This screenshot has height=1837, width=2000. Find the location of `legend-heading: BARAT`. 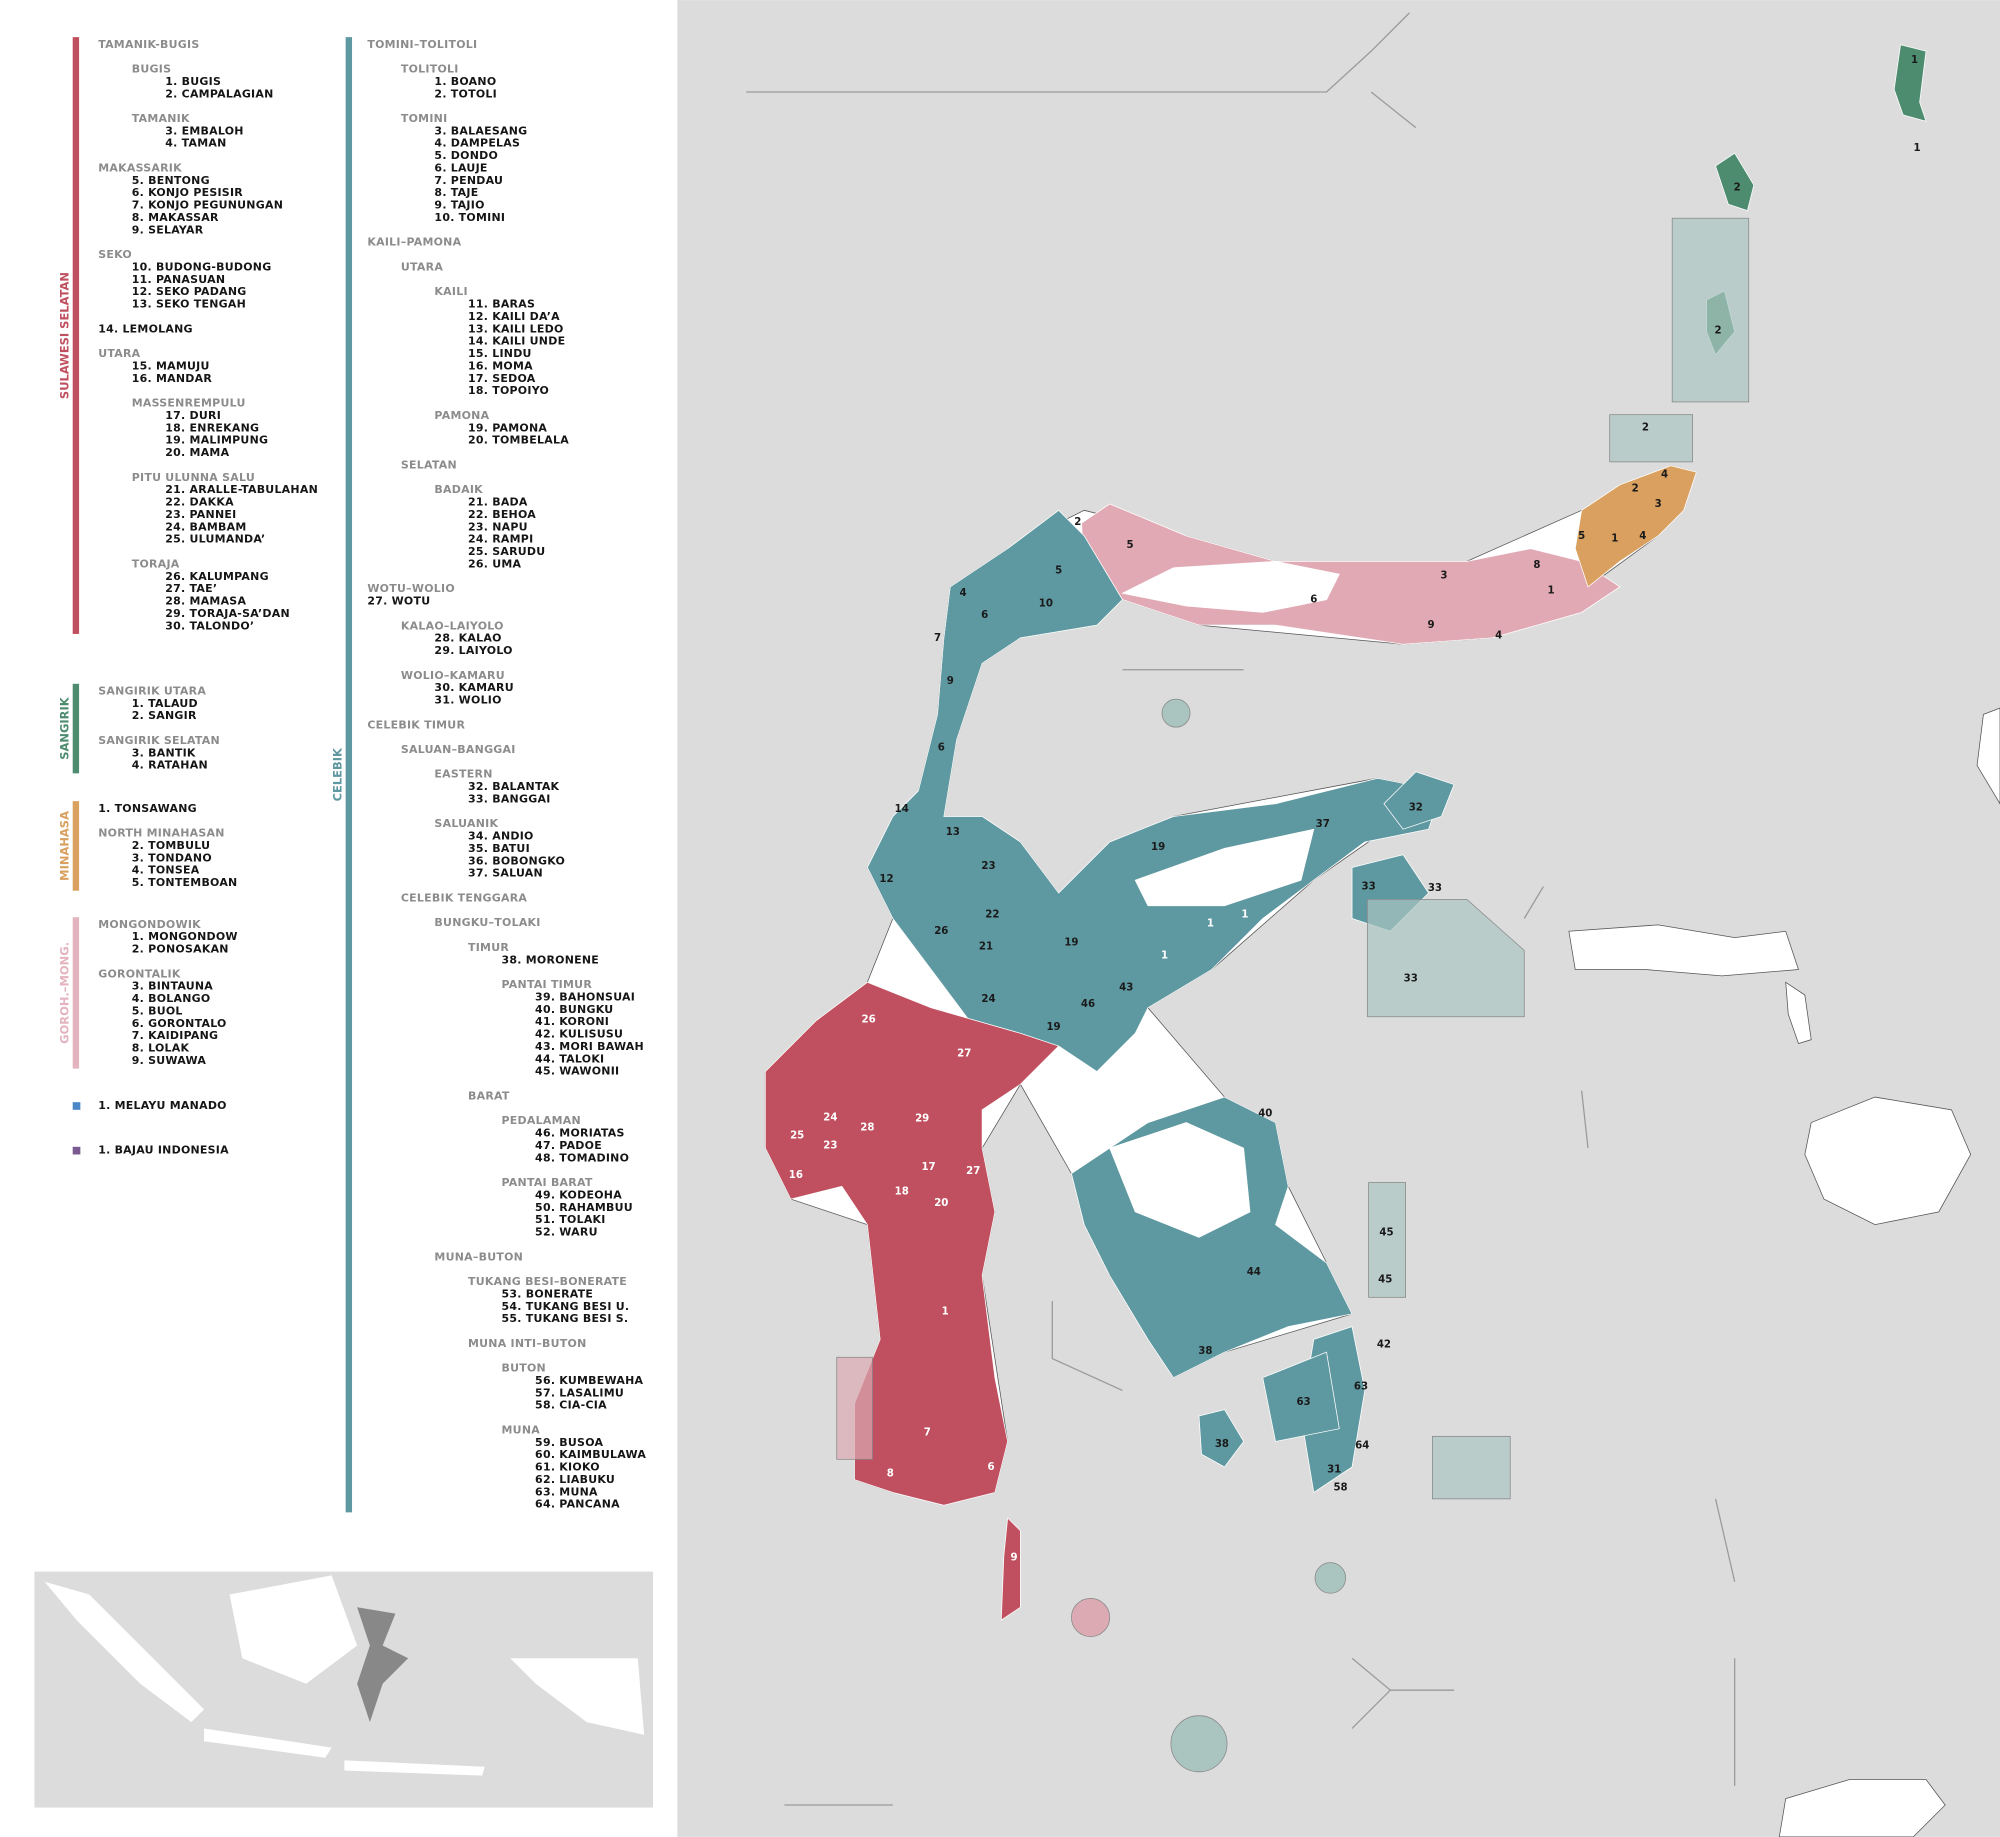

legend-heading: BARAT is located at coordinates (489, 1095).